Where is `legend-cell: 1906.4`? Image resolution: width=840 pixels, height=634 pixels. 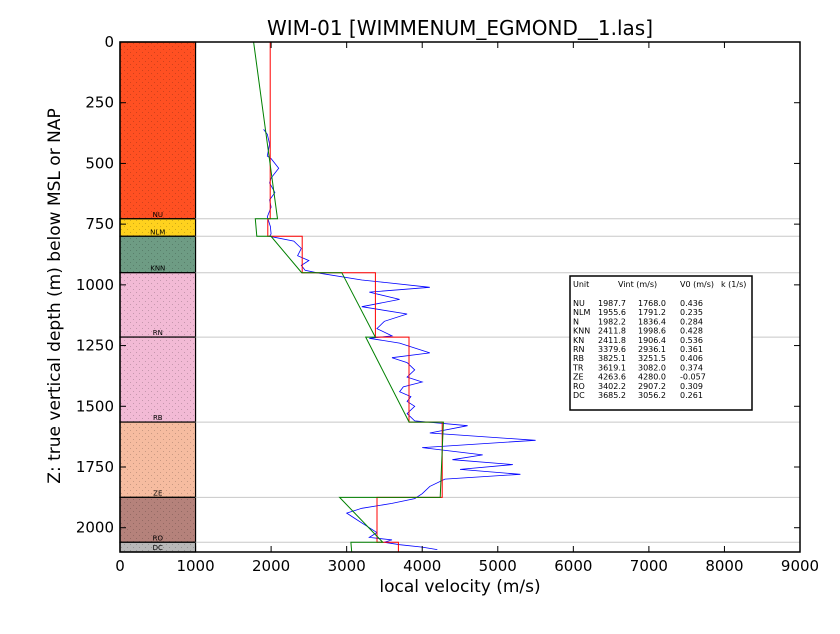 legend-cell: 1906.4 is located at coordinates (652, 340).